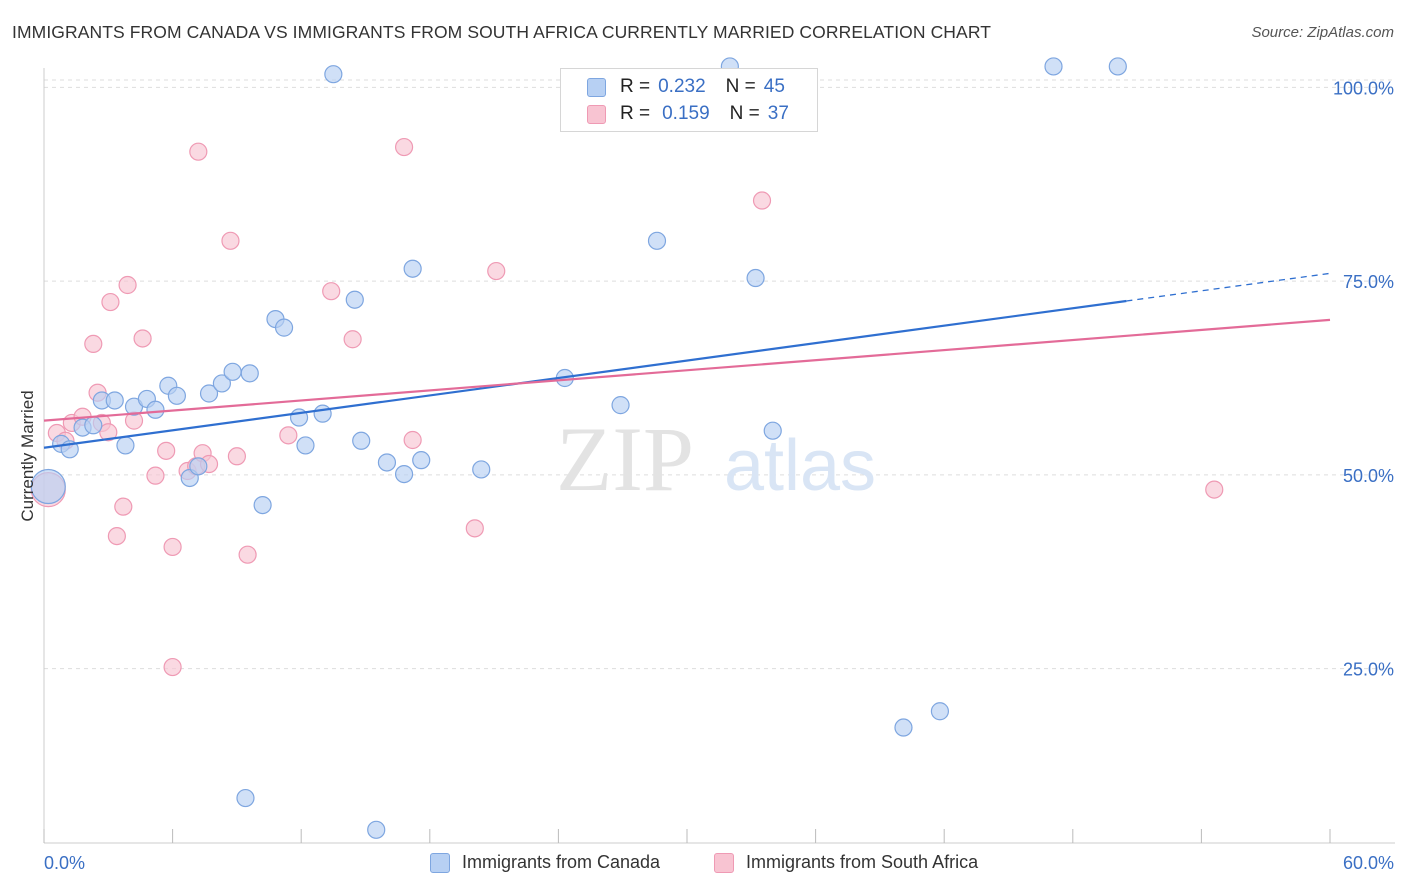 Image resolution: width=1406 pixels, height=892 pixels. What do you see at coordinates (724, 862) in the screenshot?
I see `bottom-legend-swatch-south-africa` at bounding box center [724, 862].